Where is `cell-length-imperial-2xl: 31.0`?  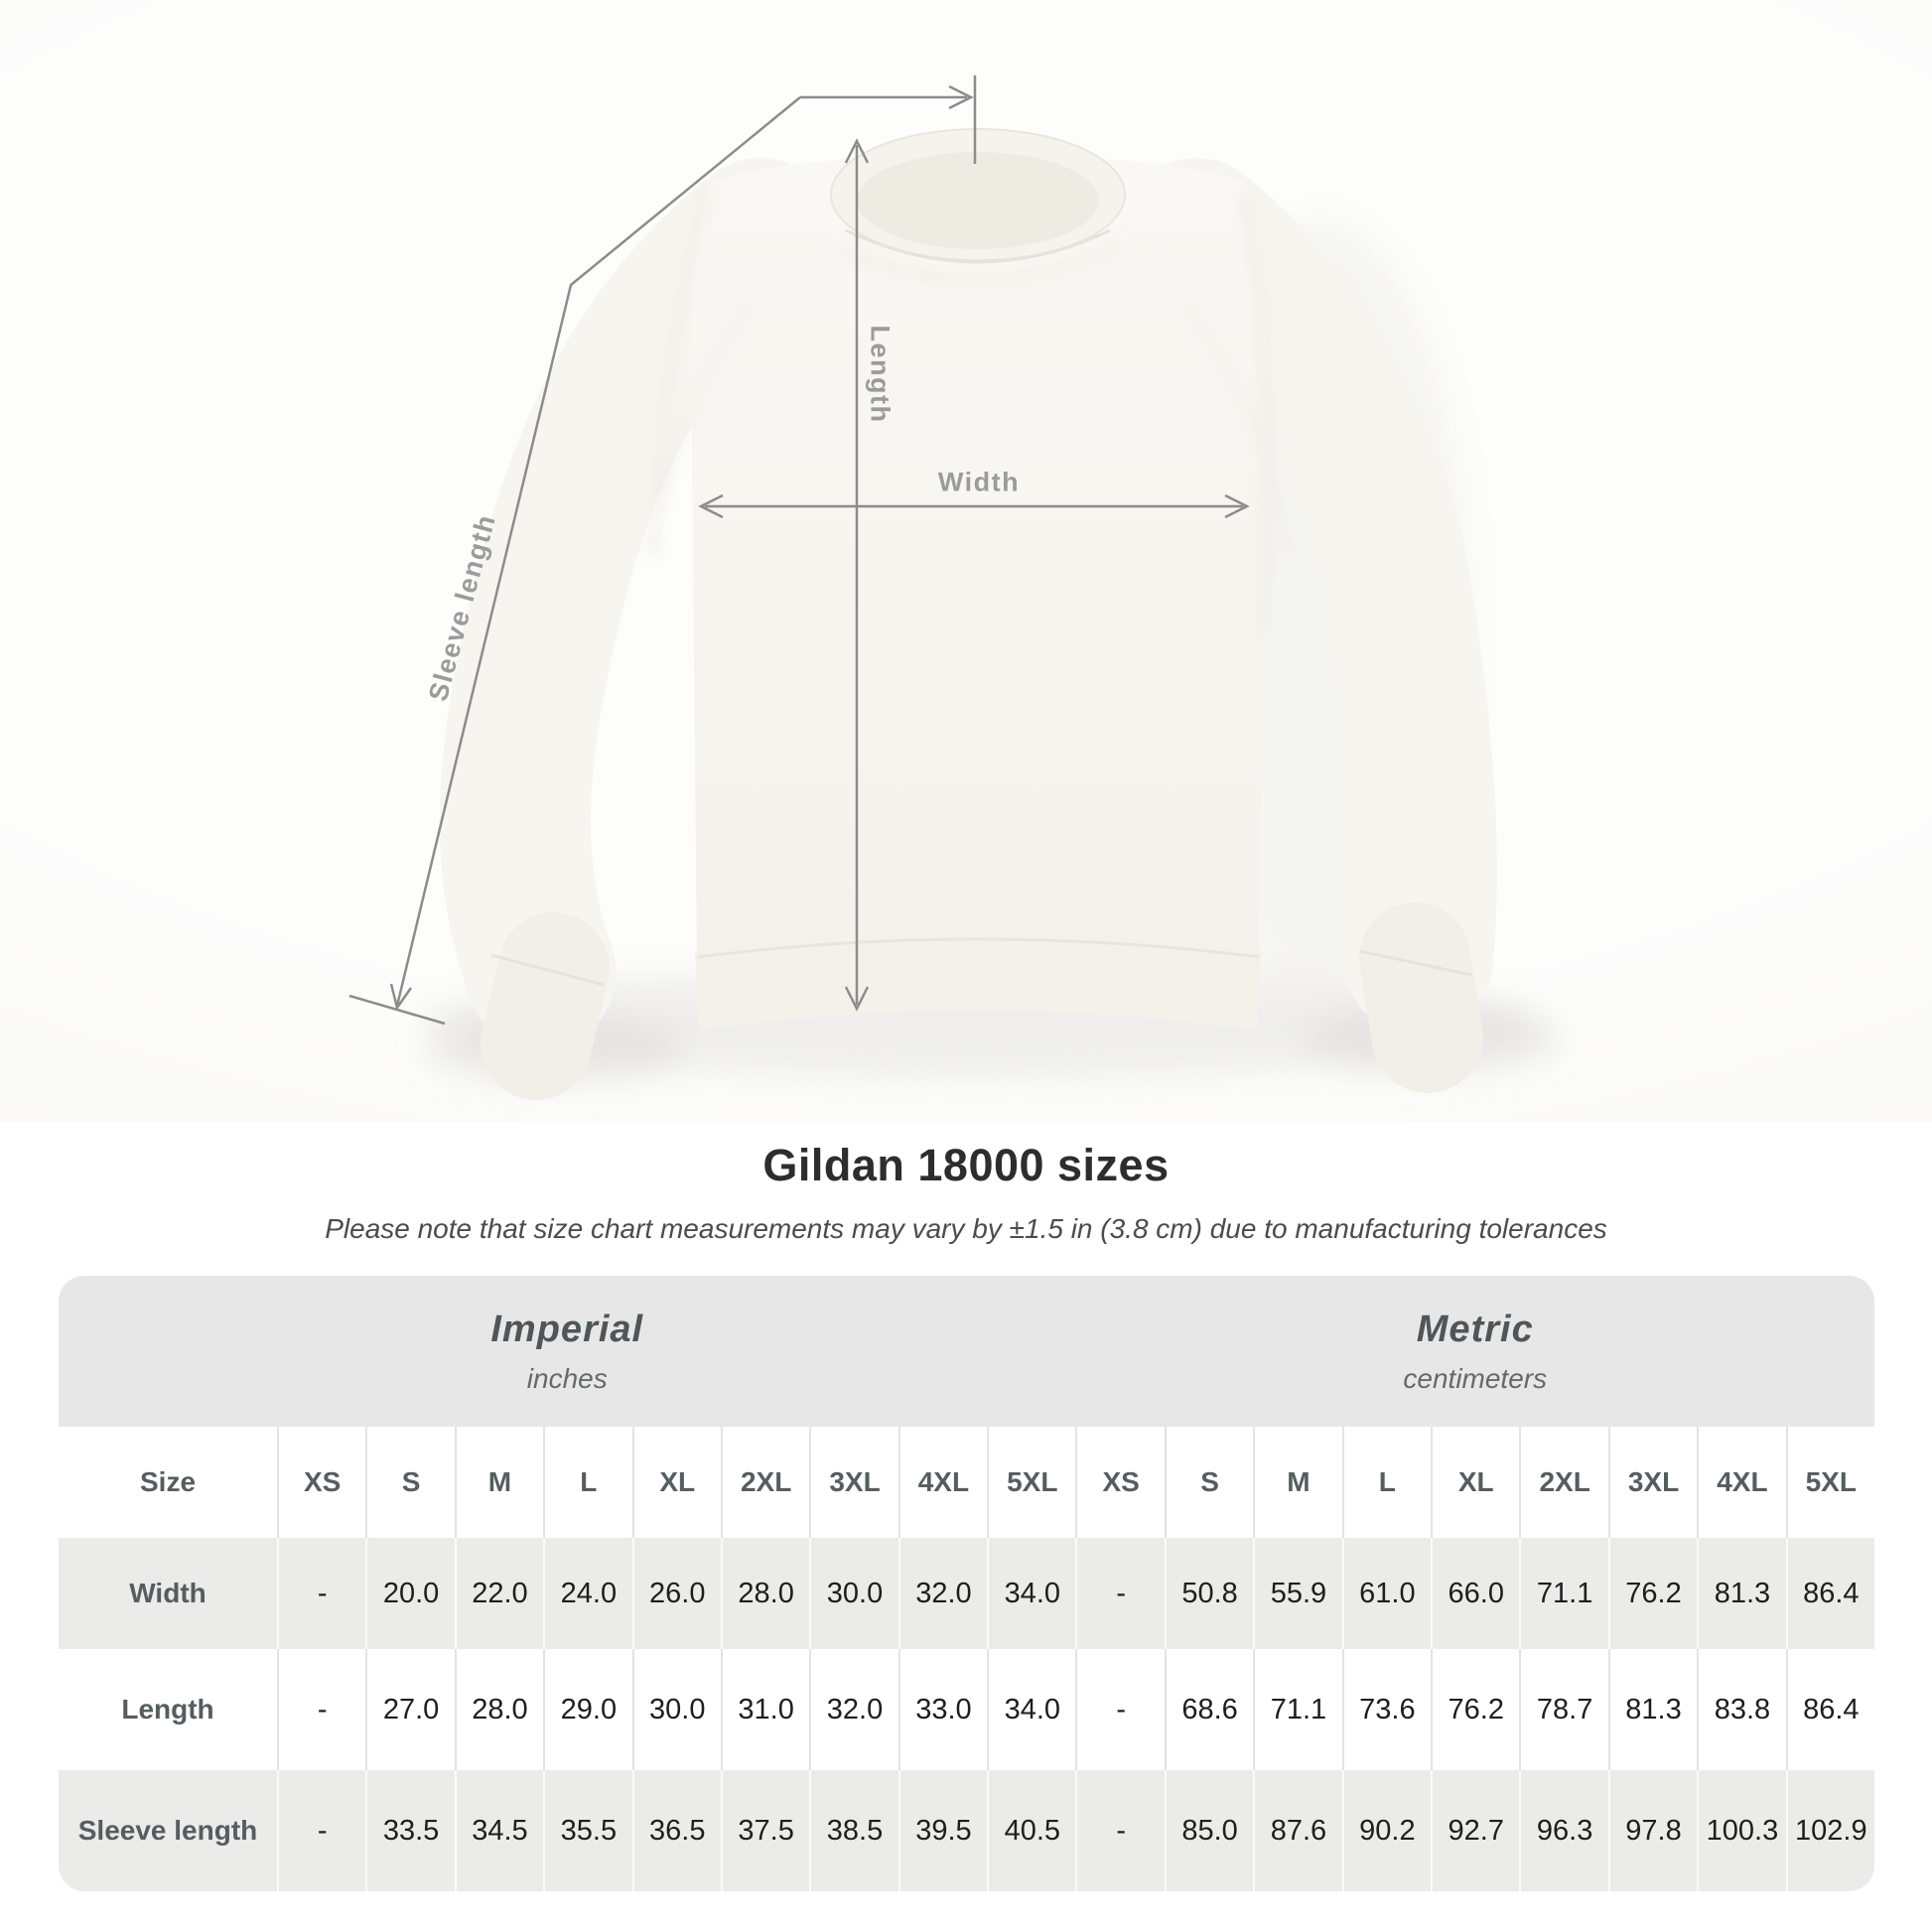
cell-length-imperial-2xl: 31.0 is located at coordinates (764, 1709).